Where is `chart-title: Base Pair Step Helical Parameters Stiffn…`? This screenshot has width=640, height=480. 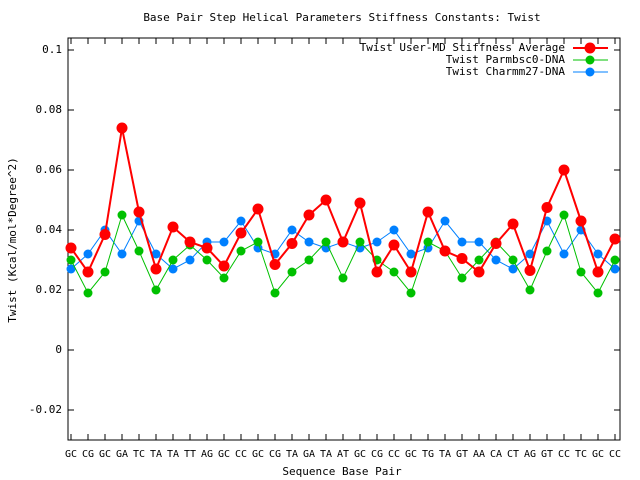
chart-title: Base Pair Step Helical Parameters Stiffn… is located at coordinates (341, 17).